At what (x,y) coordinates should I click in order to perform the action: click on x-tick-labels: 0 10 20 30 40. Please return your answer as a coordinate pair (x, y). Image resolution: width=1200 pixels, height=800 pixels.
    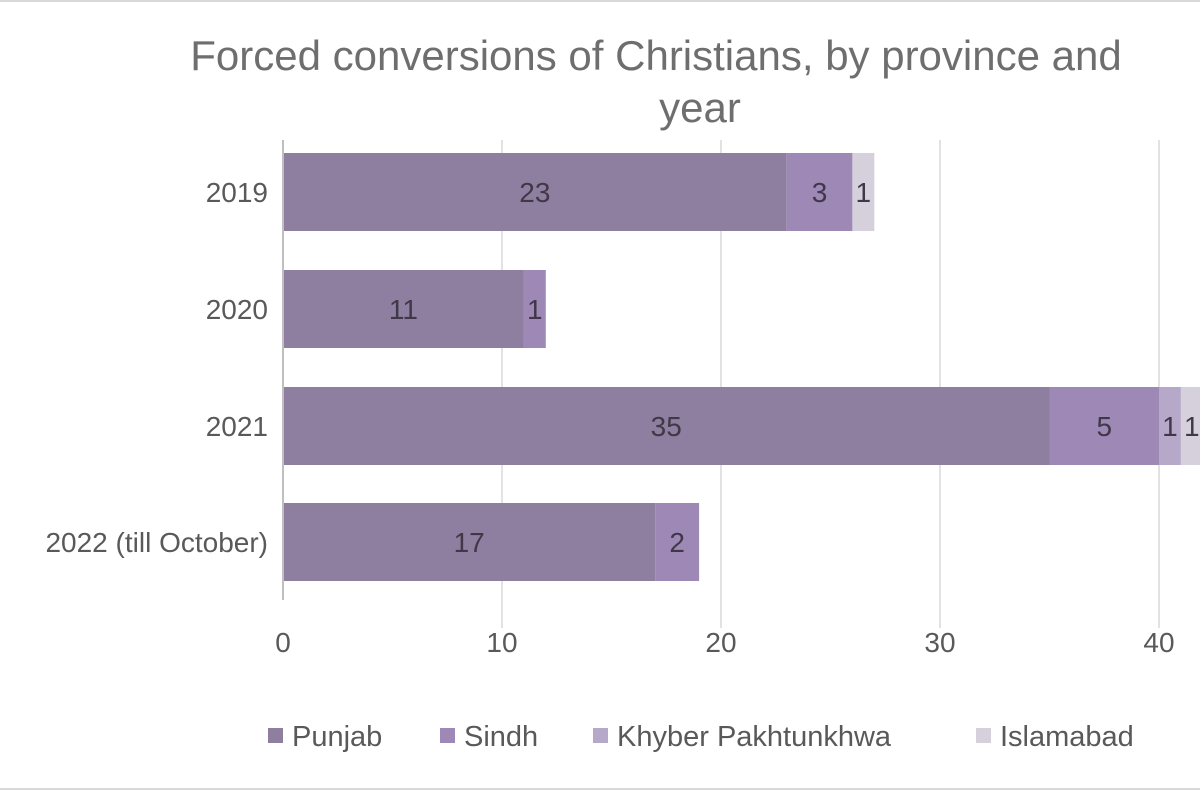
    Looking at the image, I should click on (724, 642).